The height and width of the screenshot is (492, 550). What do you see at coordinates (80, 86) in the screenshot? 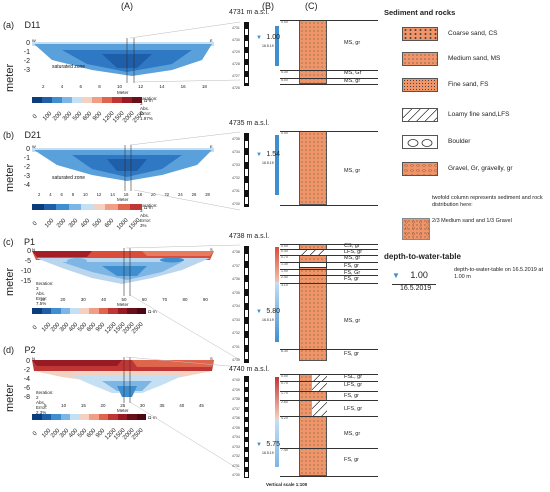
I see `xtick: 6` at bounding box center [80, 86].